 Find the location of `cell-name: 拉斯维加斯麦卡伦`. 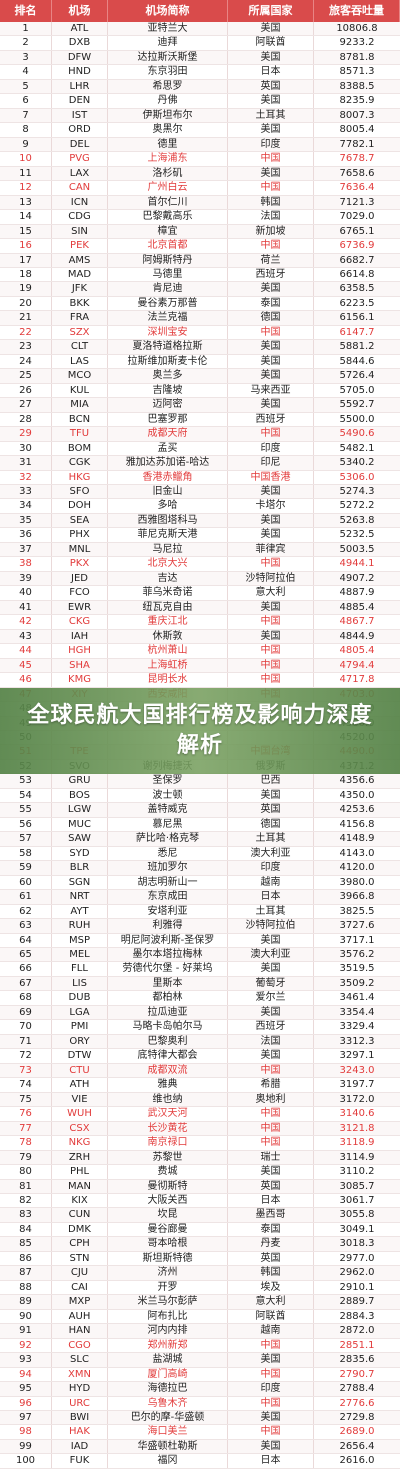

cell-name: 拉斯维加斯麦卡伦 is located at coordinates (168, 361).